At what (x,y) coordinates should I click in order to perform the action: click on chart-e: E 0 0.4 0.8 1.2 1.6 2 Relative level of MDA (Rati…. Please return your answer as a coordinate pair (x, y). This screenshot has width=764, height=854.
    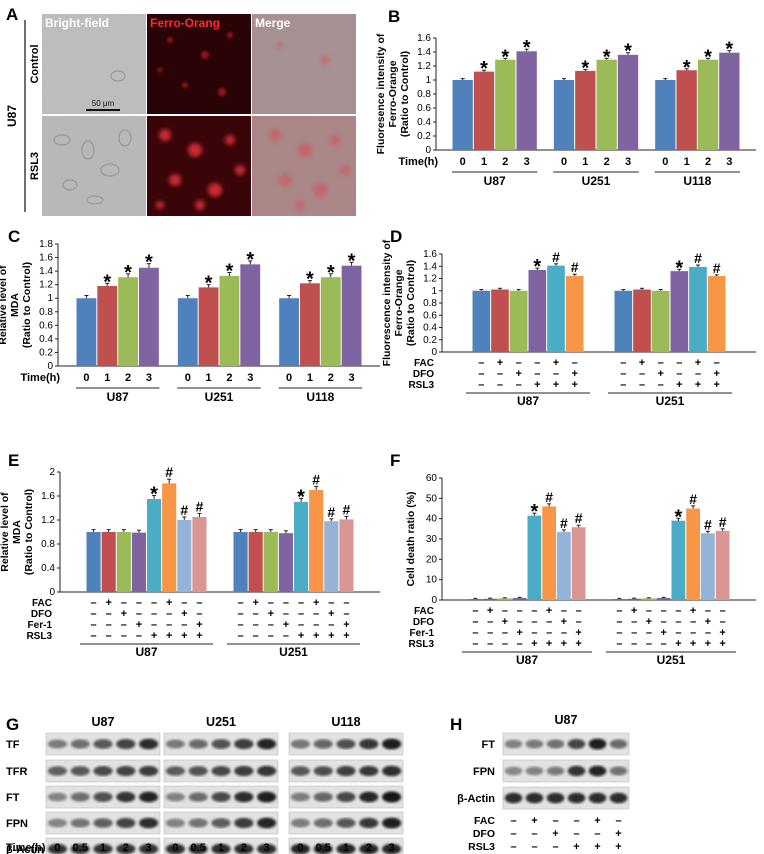
    Looking at the image, I should click on (190, 555).